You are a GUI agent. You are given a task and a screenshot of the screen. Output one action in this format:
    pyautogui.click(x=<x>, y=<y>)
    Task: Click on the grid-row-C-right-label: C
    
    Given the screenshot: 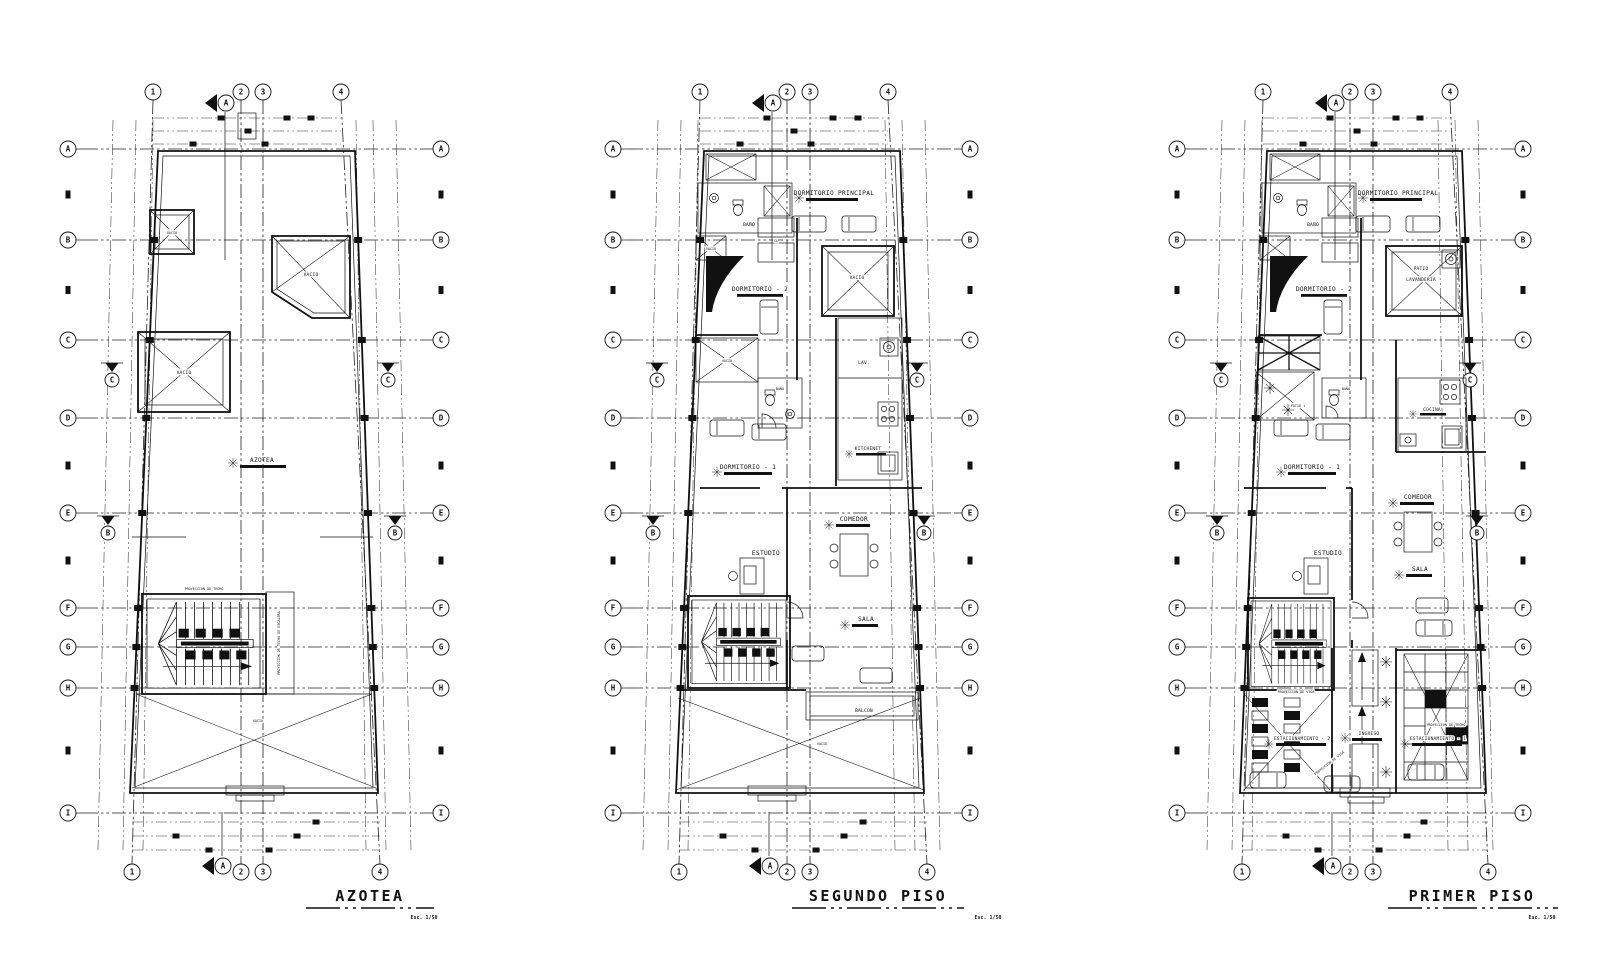 What is the action you would take?
    pyautogui.click(x=441, y=340)
    